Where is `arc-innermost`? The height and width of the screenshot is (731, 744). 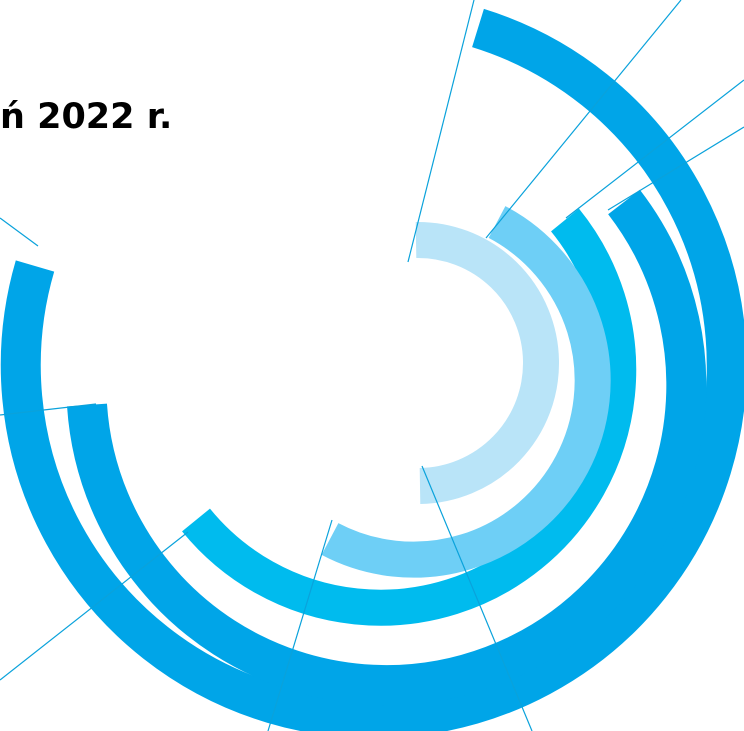 arc-innermost is located at coordinates (487, 362).